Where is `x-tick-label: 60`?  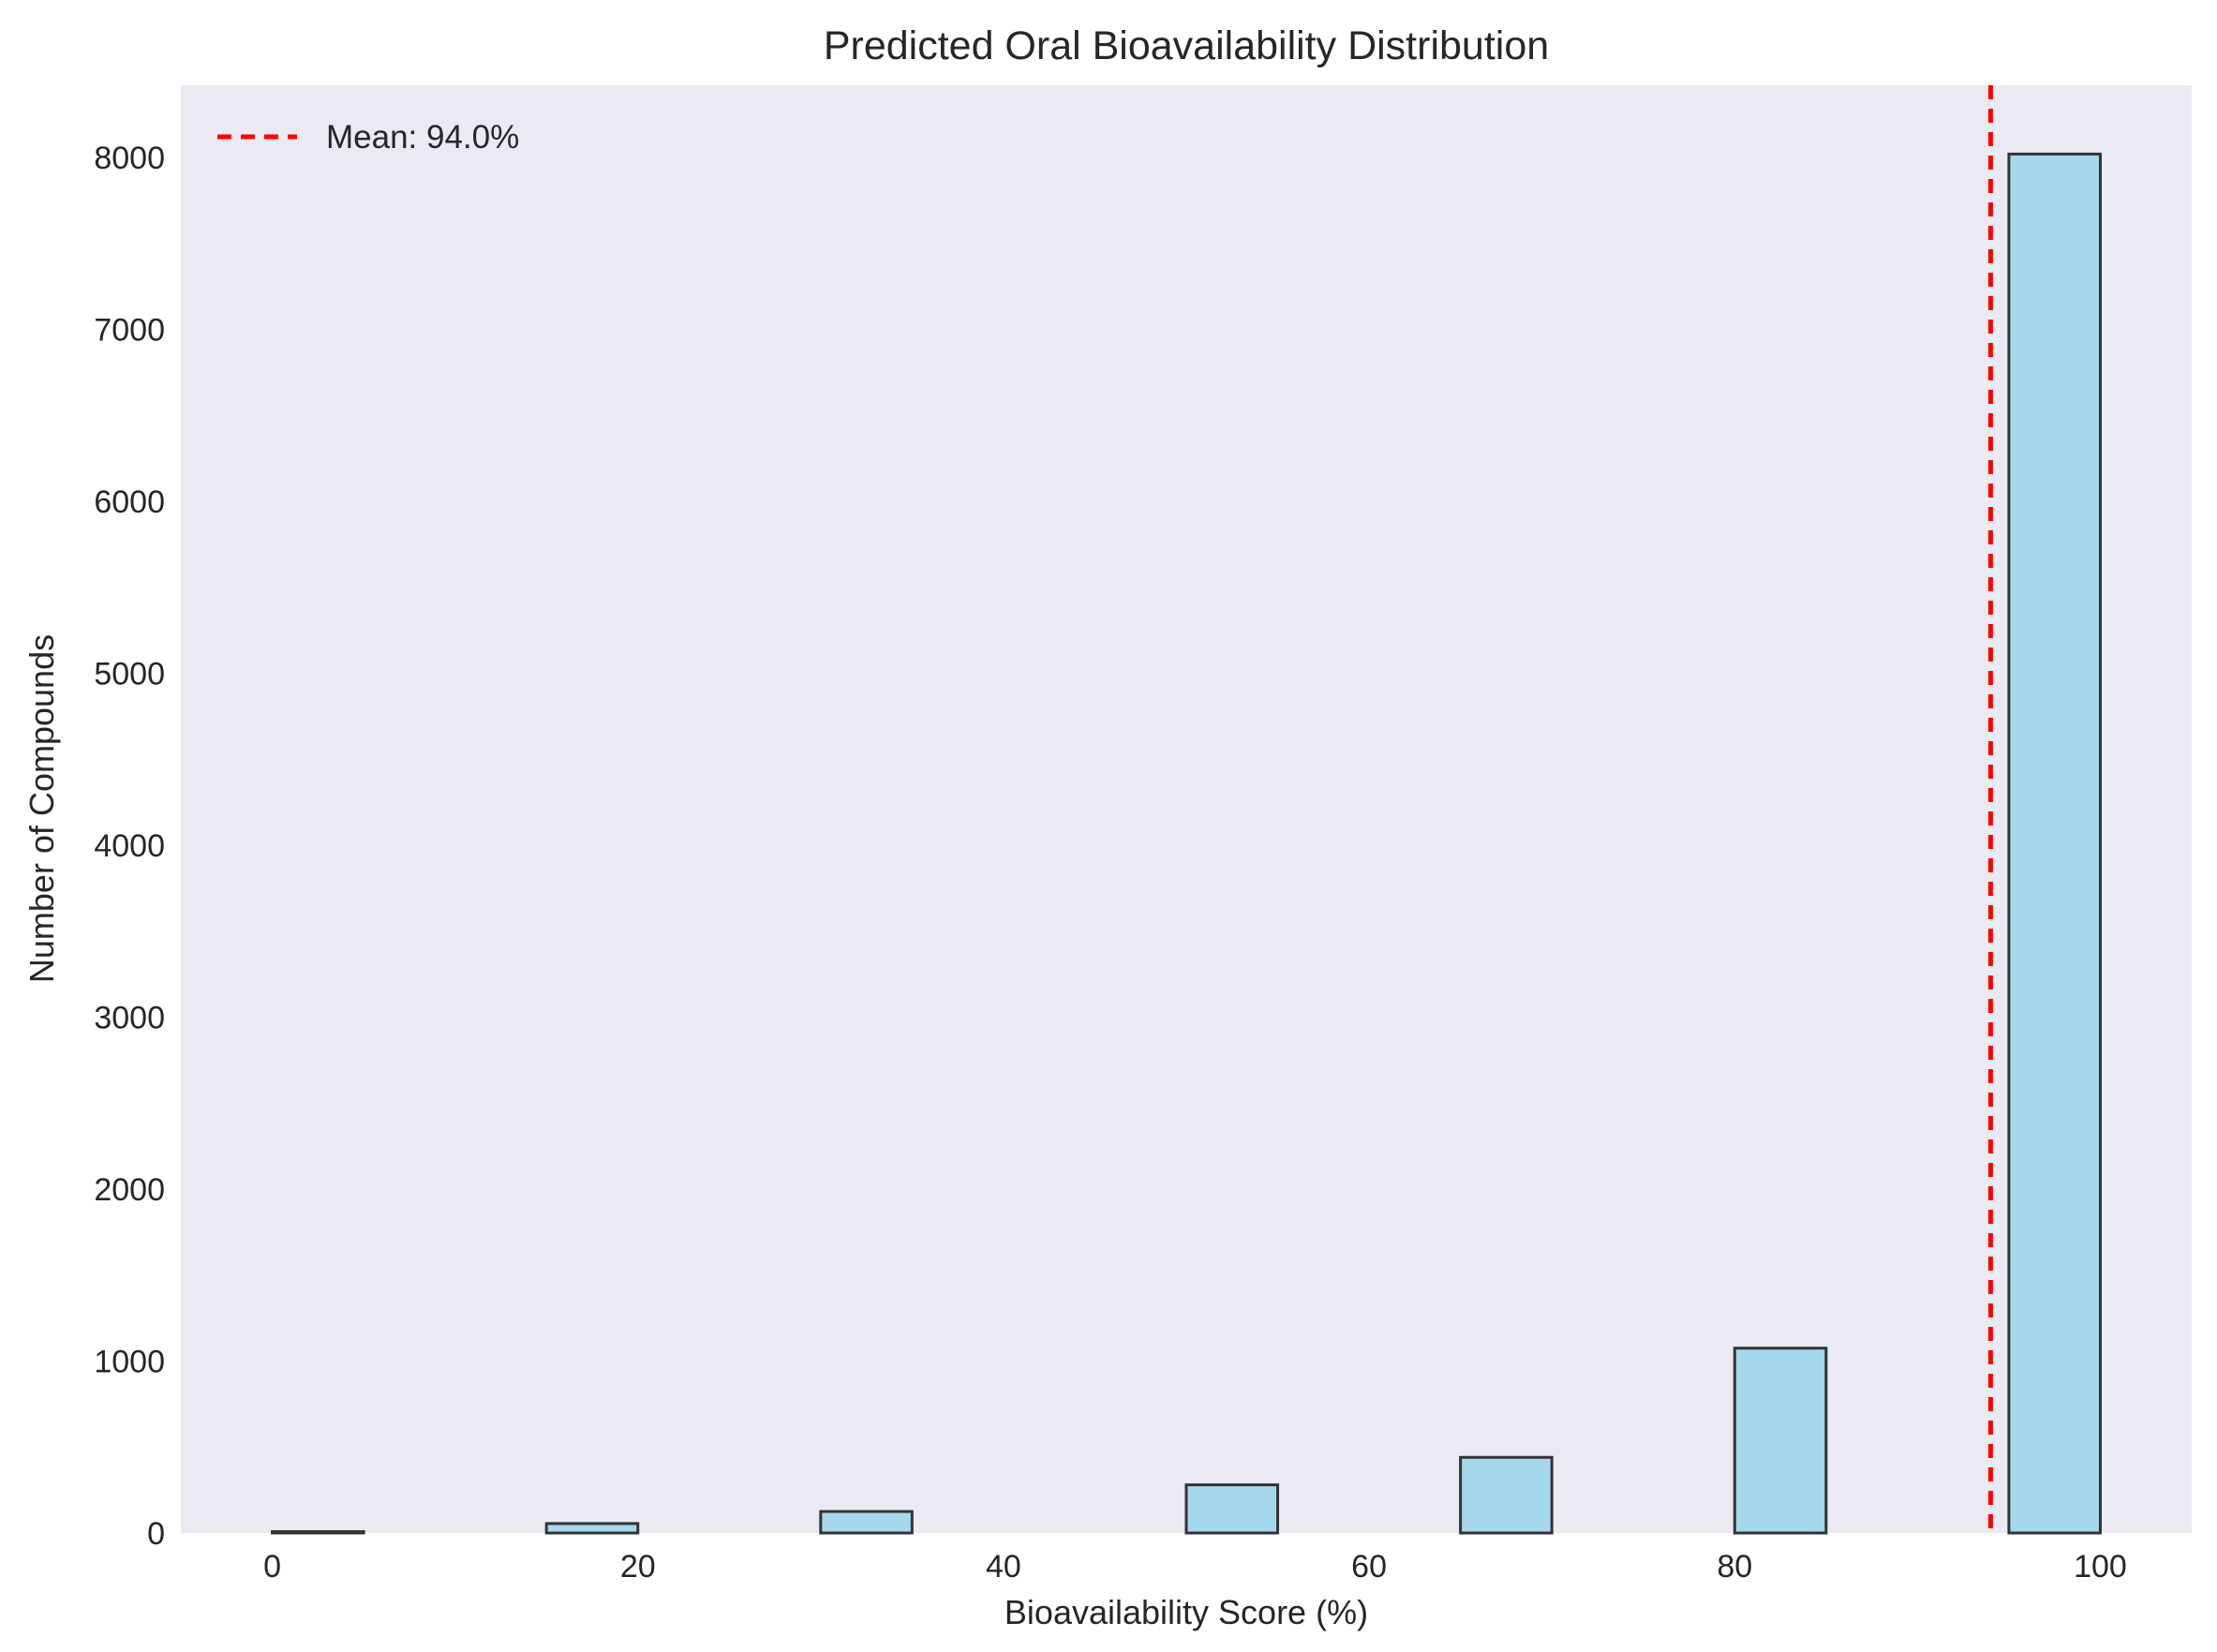
x-tick-label: 60 is located at coordinates (1369, 1567).